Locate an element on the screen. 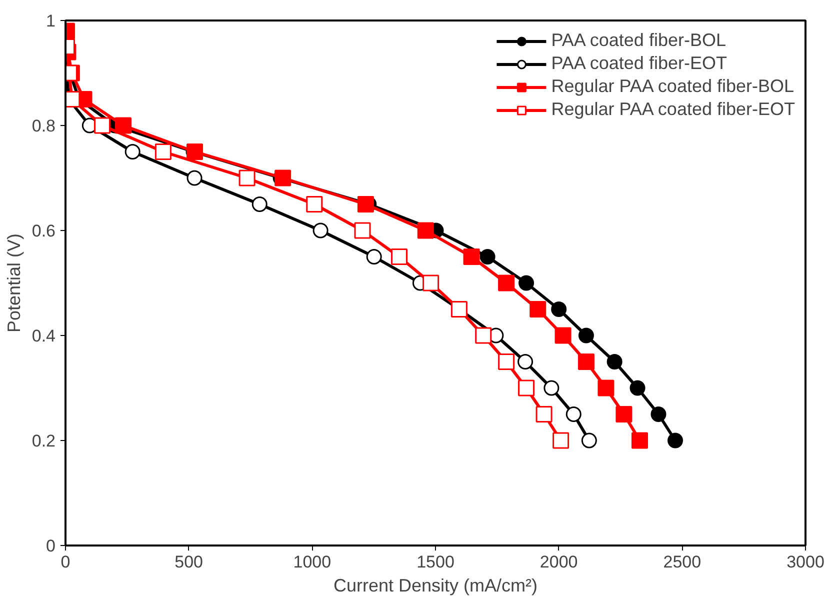 Image resolution: width=830 pixels, height=605 pixels. y-tick-label: 0.6 is located at coordinates (44, 231).